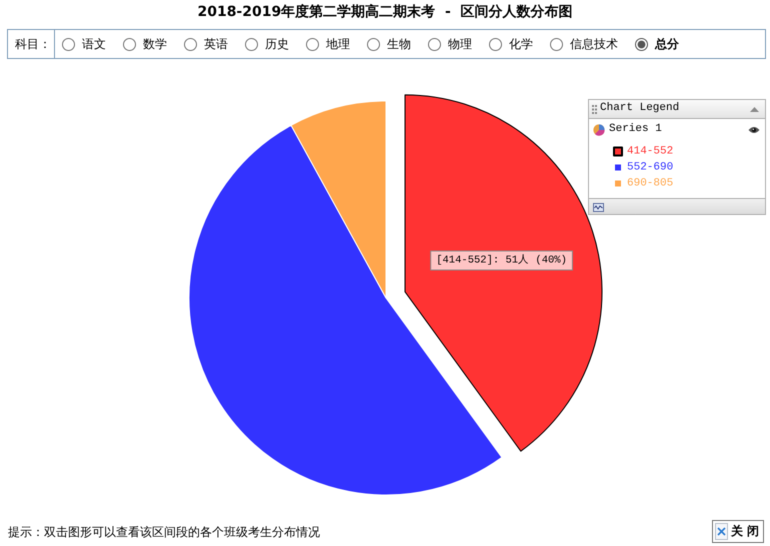 This screenshot has height=546, width=770. I want to click on legend-label: 552-690, so click(650, 168).